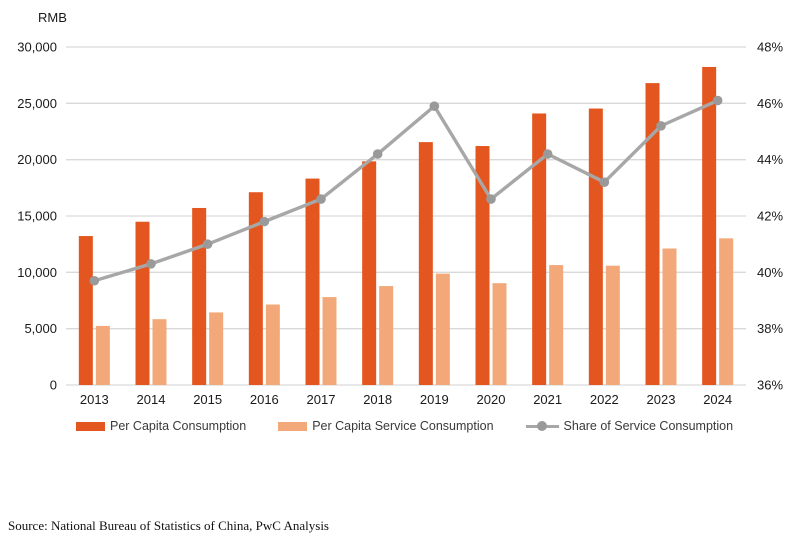 The width and height of the screenshot is (800, 552). I want to click on line-marker-2013, so click(94, 280).